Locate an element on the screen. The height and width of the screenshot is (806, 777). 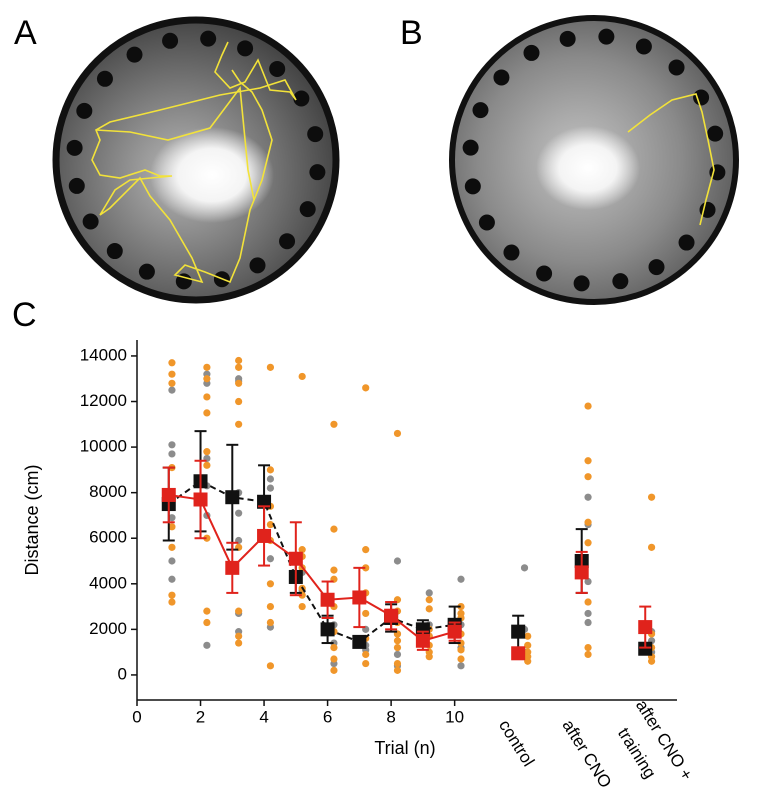
mean-line is located at coordinates (311, 562).